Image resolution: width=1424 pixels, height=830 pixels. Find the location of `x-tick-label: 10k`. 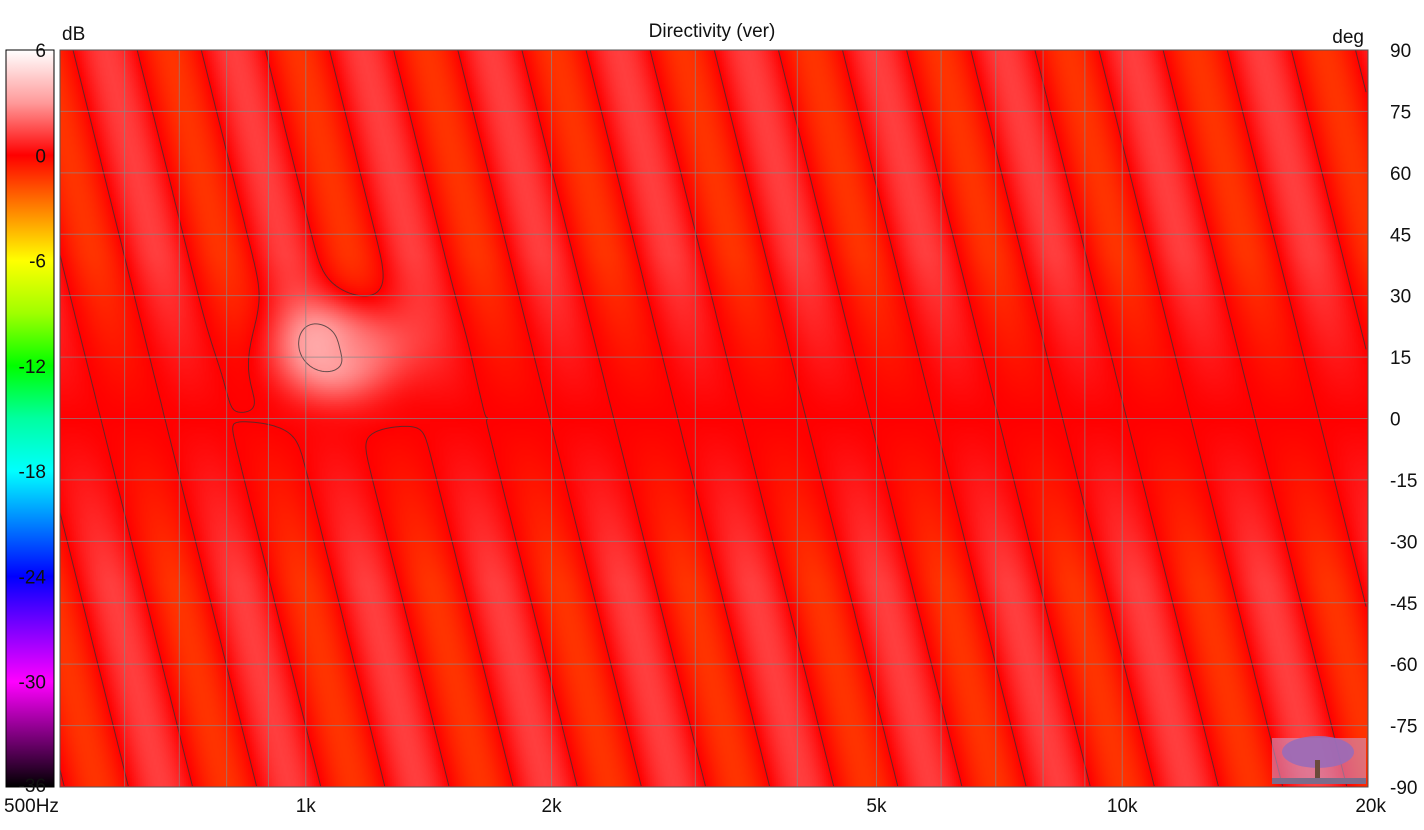

x-tick-label: 10k is located at coordinates (1122, 806).